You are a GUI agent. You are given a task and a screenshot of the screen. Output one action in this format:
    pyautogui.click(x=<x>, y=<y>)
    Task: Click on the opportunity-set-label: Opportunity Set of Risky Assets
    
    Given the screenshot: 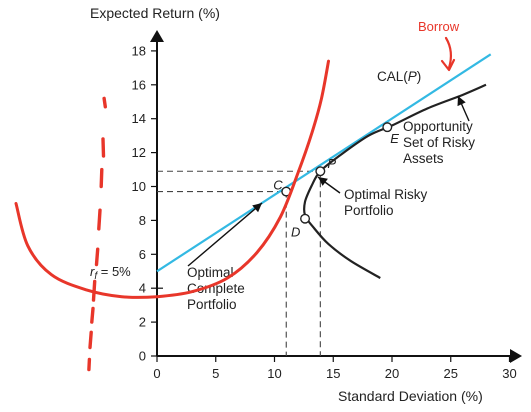 What is the action you would take?
    pyautogui.click(x=439, y=142)
    